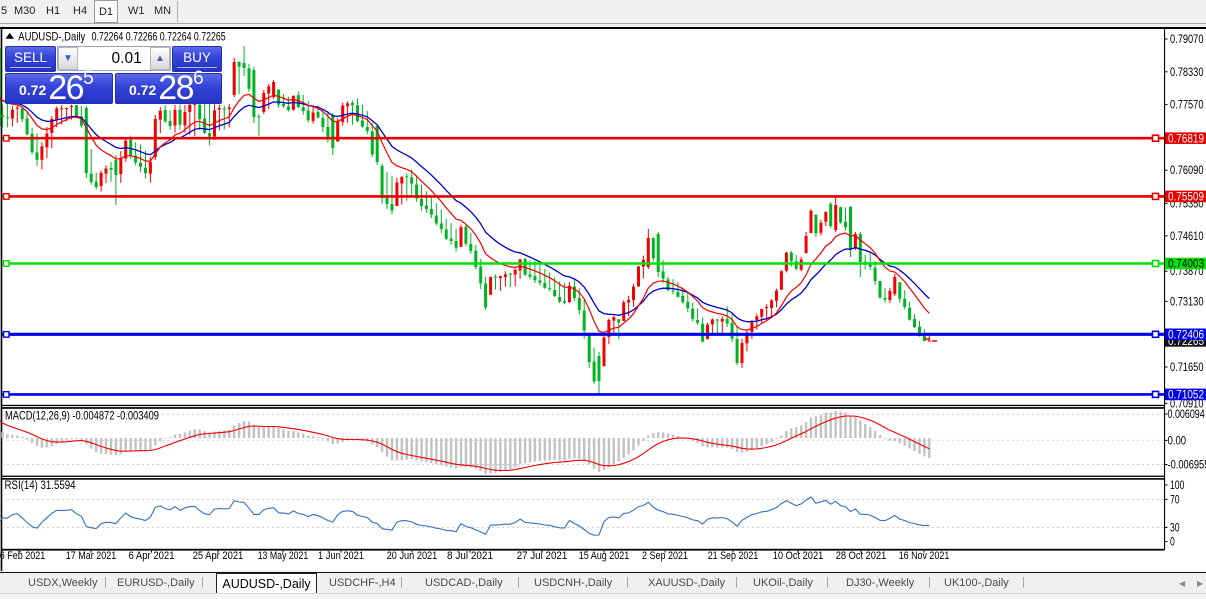  I want to click on svg-text: 8 Jul 2021, so click(470, 556).